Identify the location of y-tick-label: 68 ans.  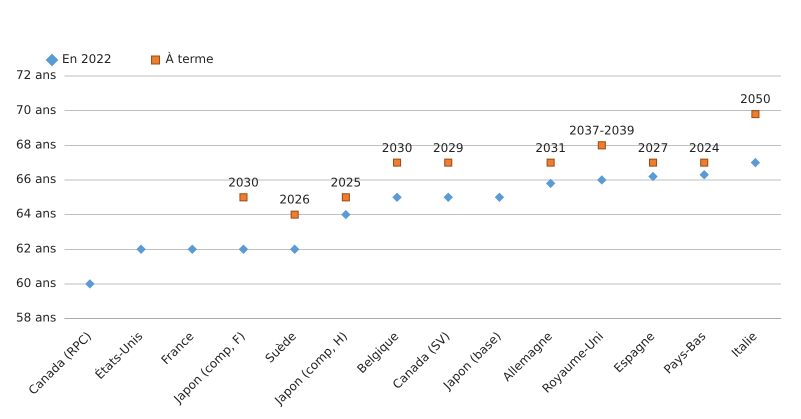
(36, 144).